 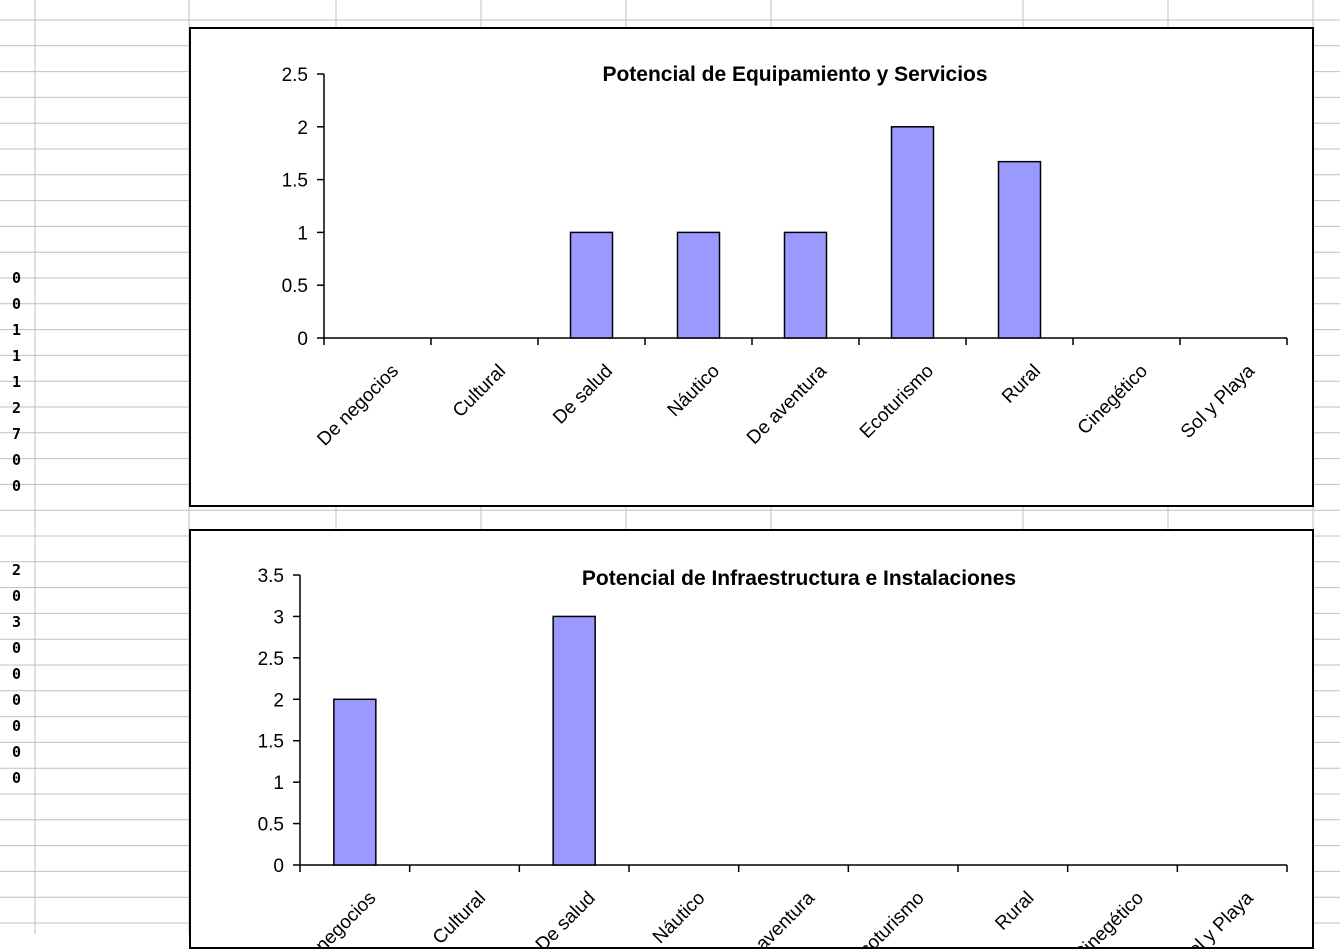 I want to click on chart-title: Potencial de Equipamiento y Servicios, so click(x=794, y=74).